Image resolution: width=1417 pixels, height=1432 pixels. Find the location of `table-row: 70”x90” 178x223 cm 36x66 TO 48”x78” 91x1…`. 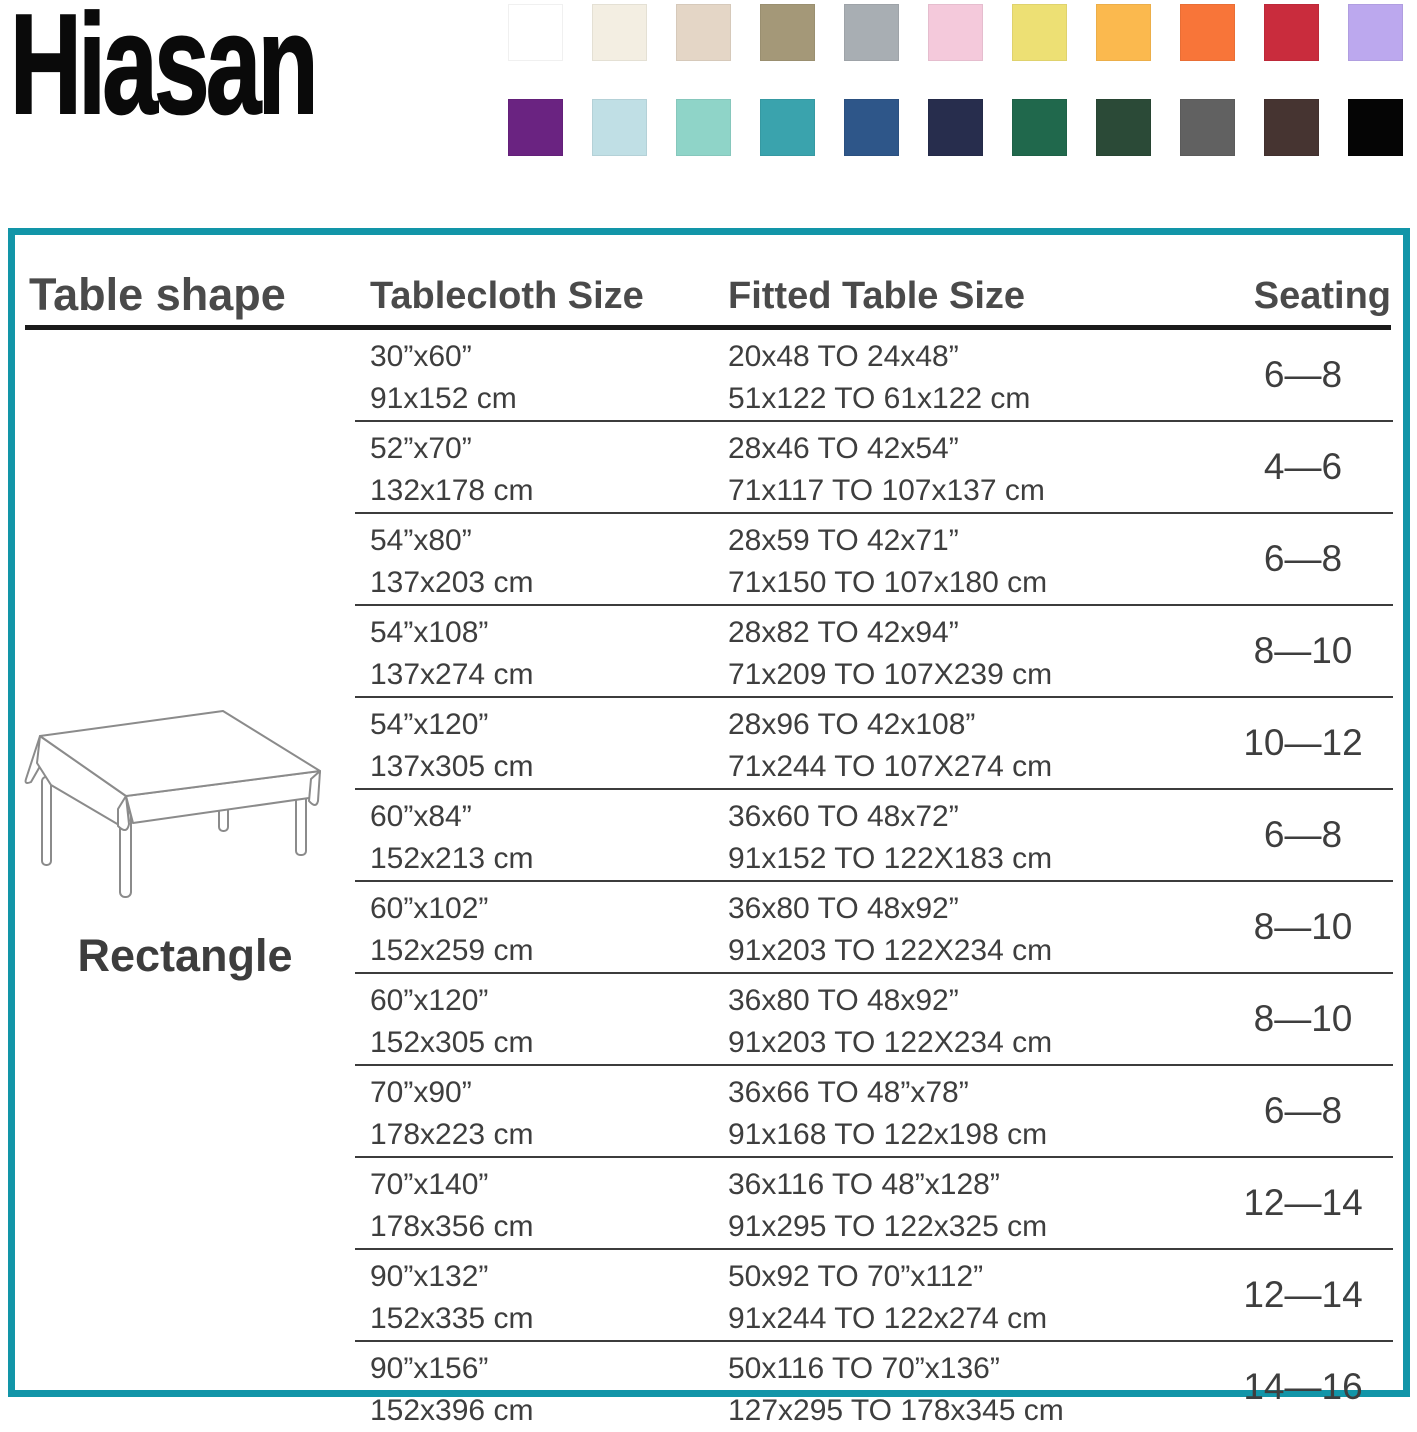

table-row: 70”x90” 178x223 cm 36x66 TO 48”x78” 91x1… is located at coordinates (874, 1112).